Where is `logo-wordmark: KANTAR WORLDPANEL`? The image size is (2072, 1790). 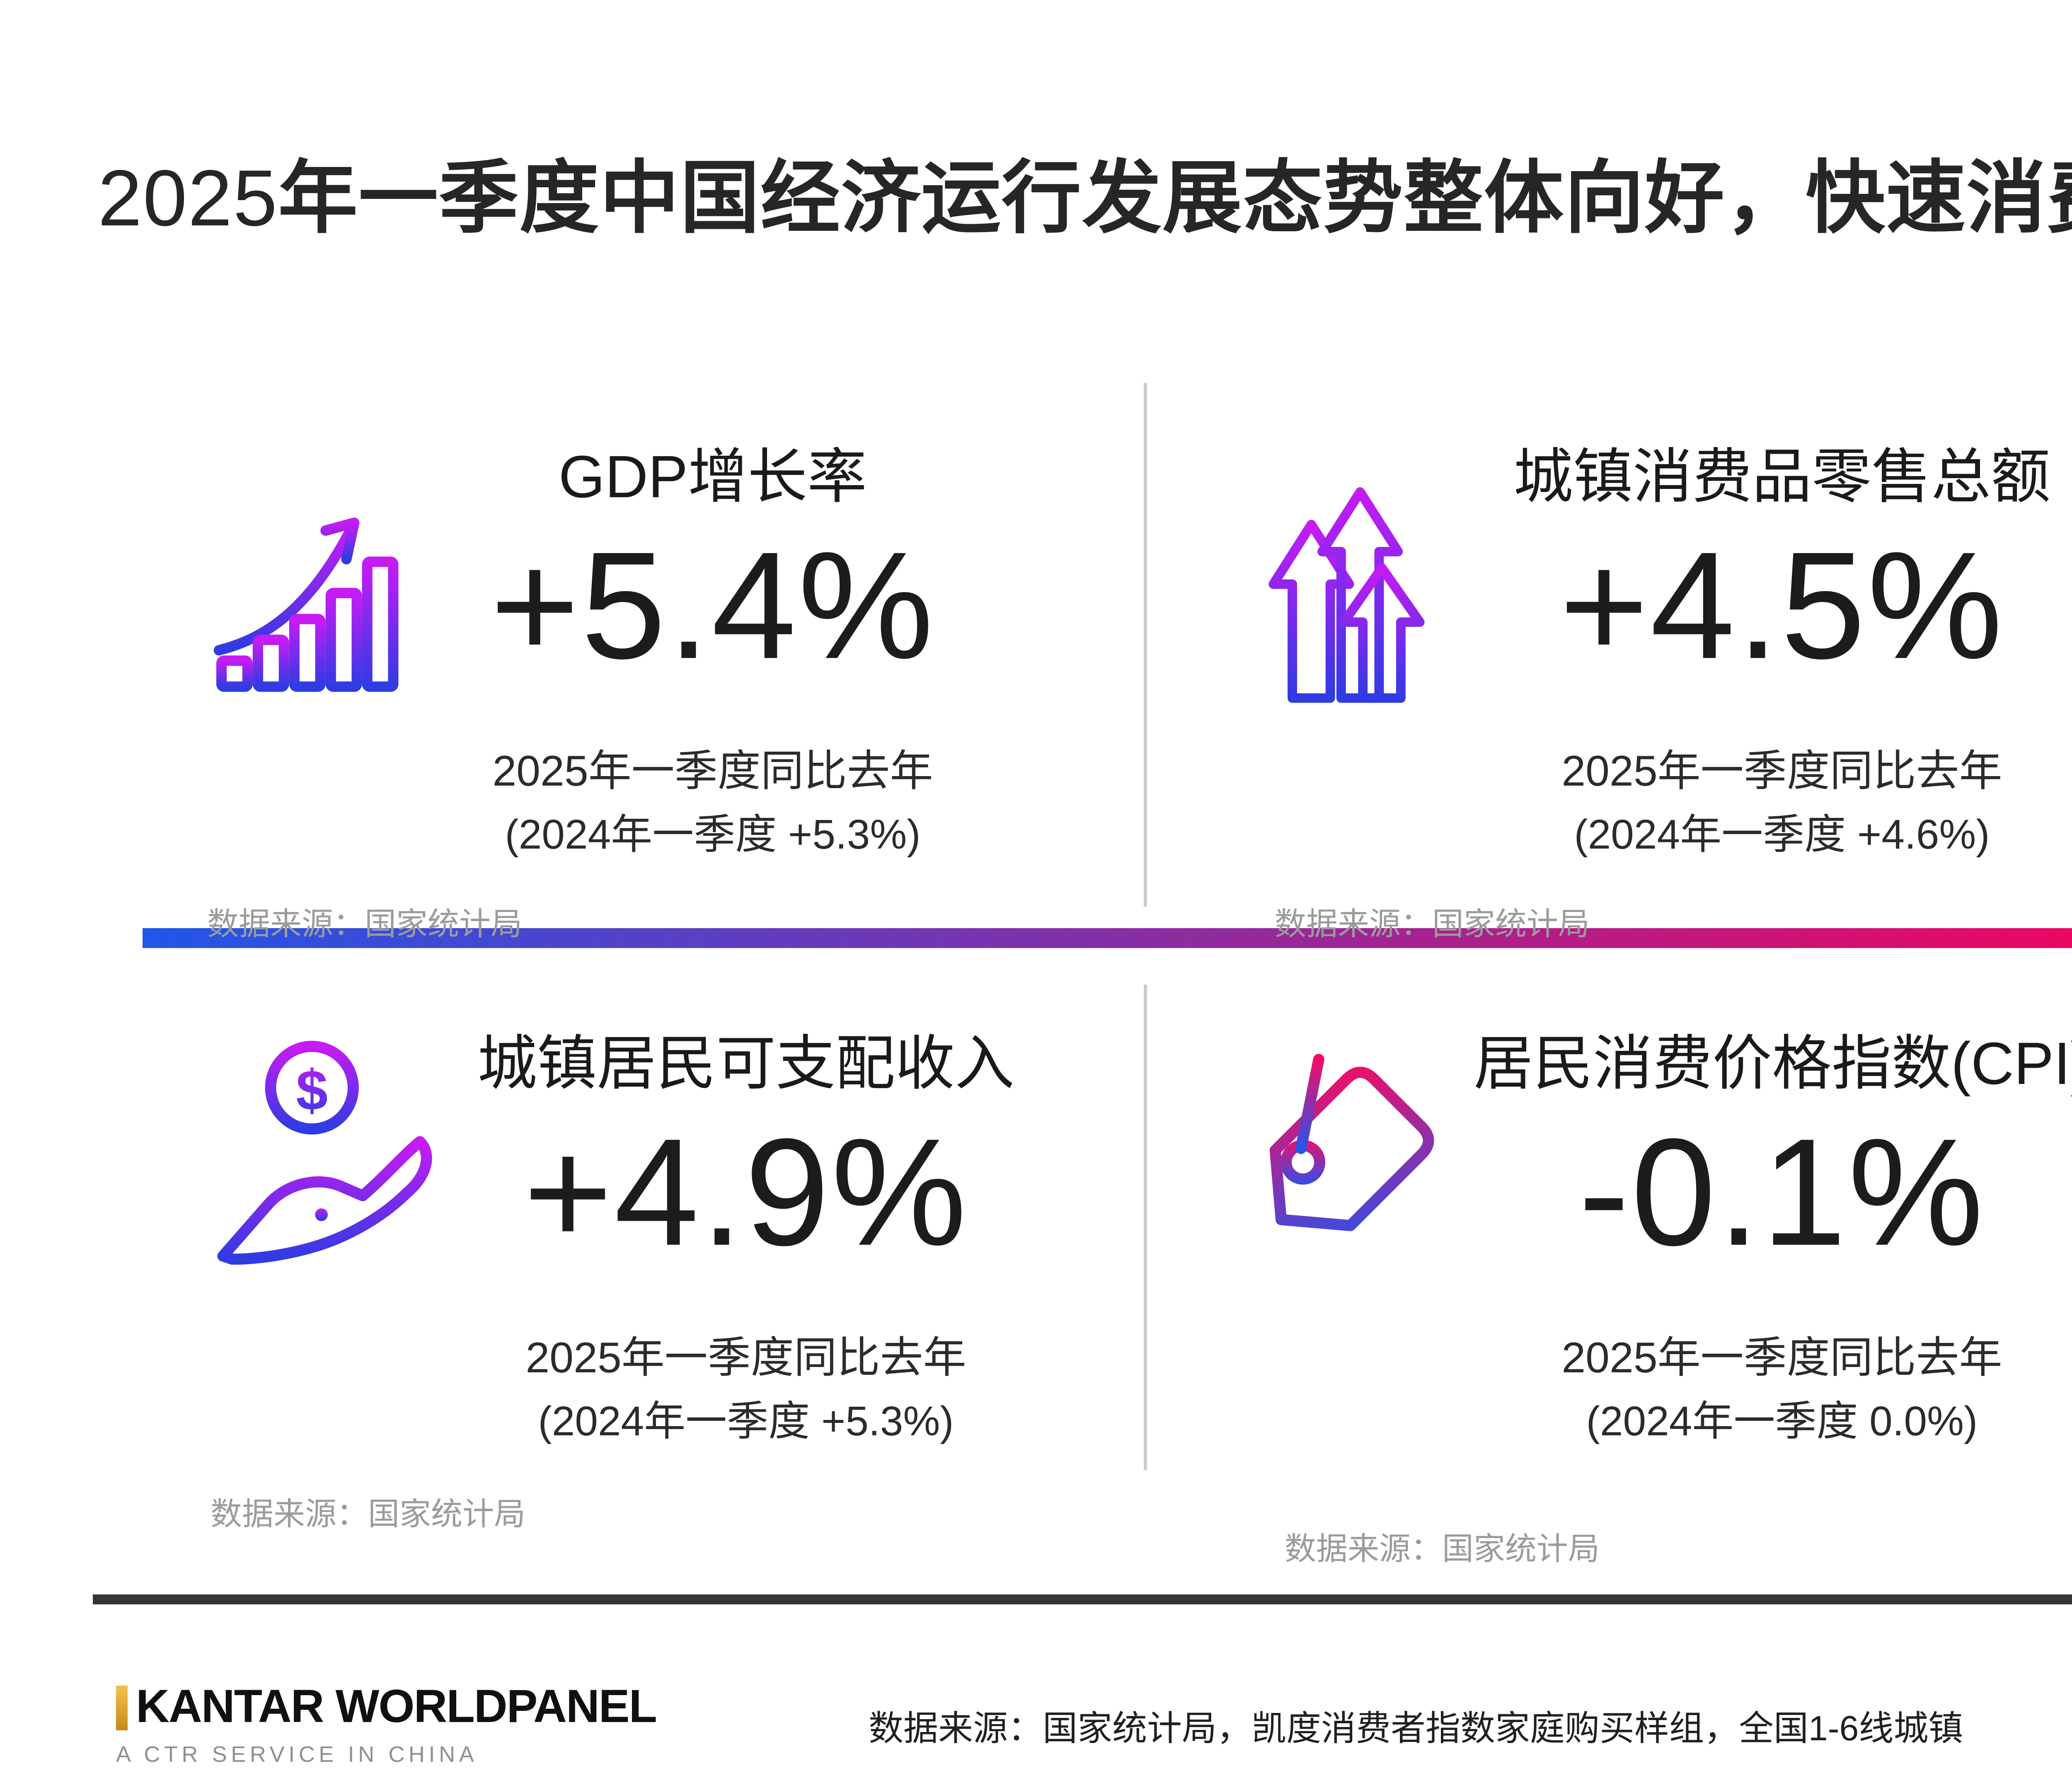 logo-wordmark: KANTAR WORLDPANEL is located at coordinates (396, 1707).